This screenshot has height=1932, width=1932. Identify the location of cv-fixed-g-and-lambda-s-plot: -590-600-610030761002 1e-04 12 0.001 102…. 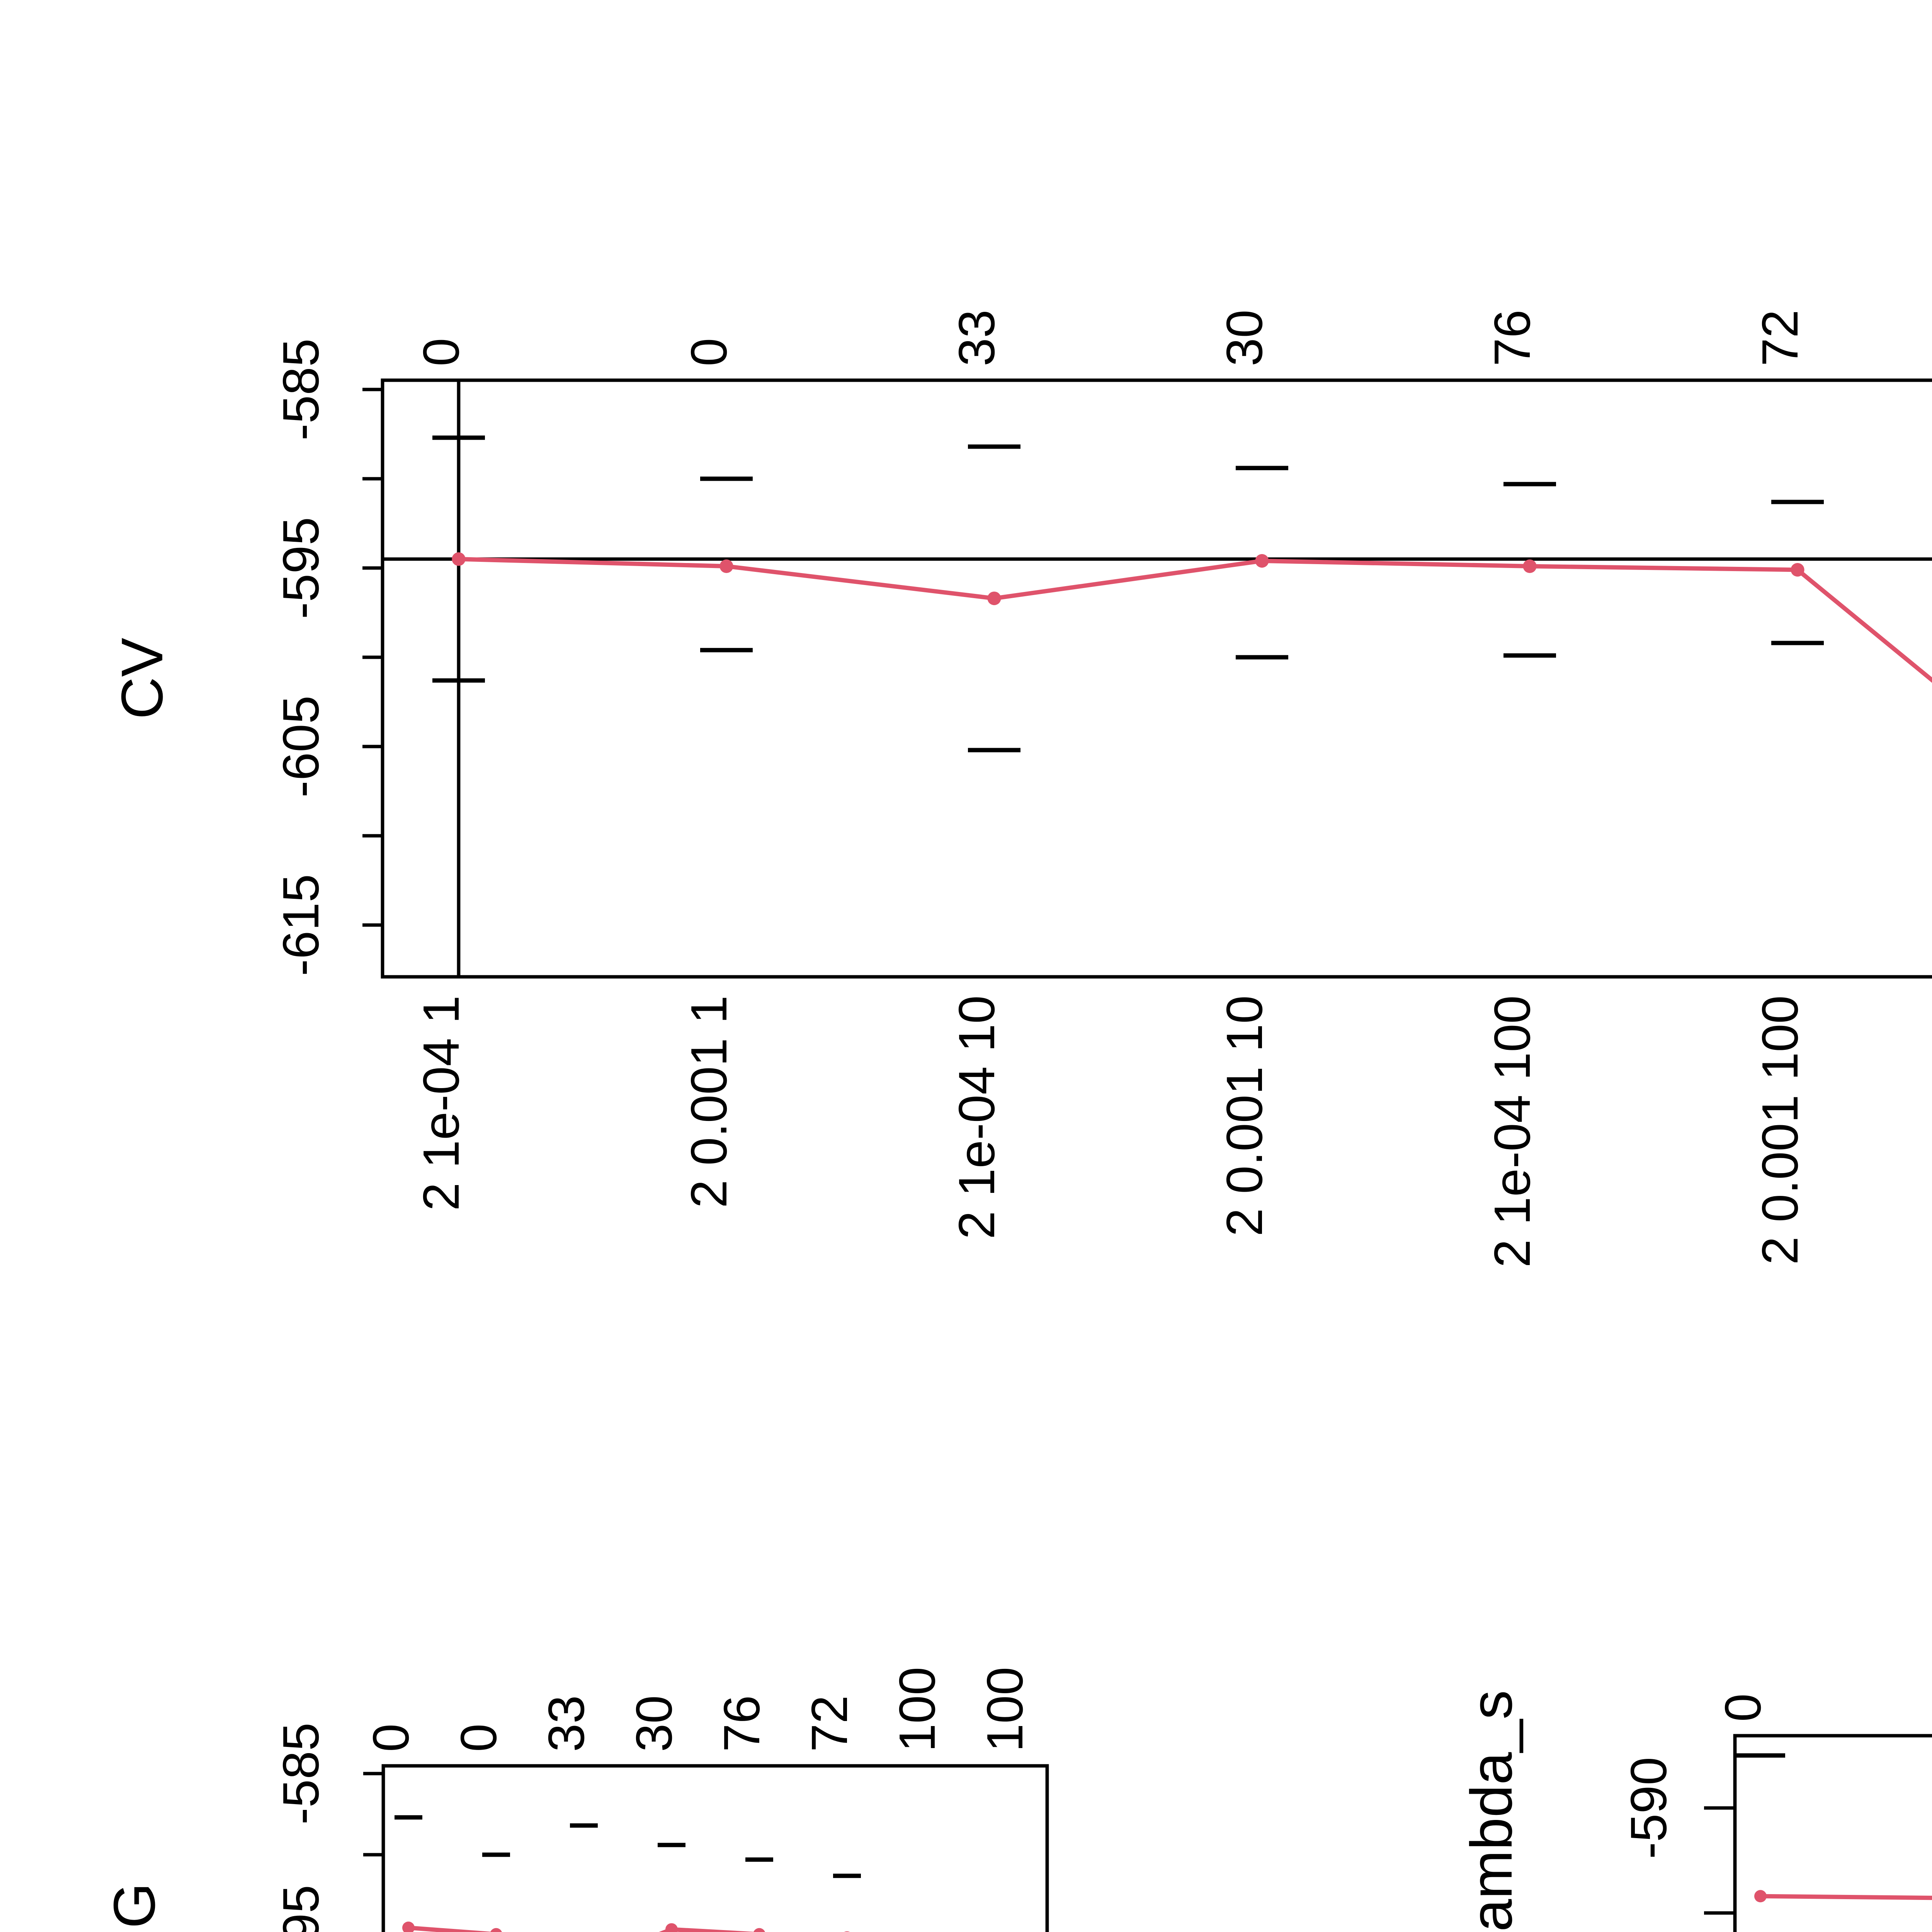
(1776, 1799).